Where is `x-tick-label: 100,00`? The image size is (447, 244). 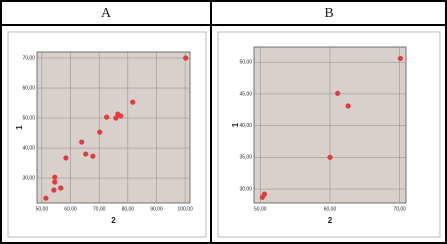
x-tick-label: 100,00 is located at coordinates (185, 209).